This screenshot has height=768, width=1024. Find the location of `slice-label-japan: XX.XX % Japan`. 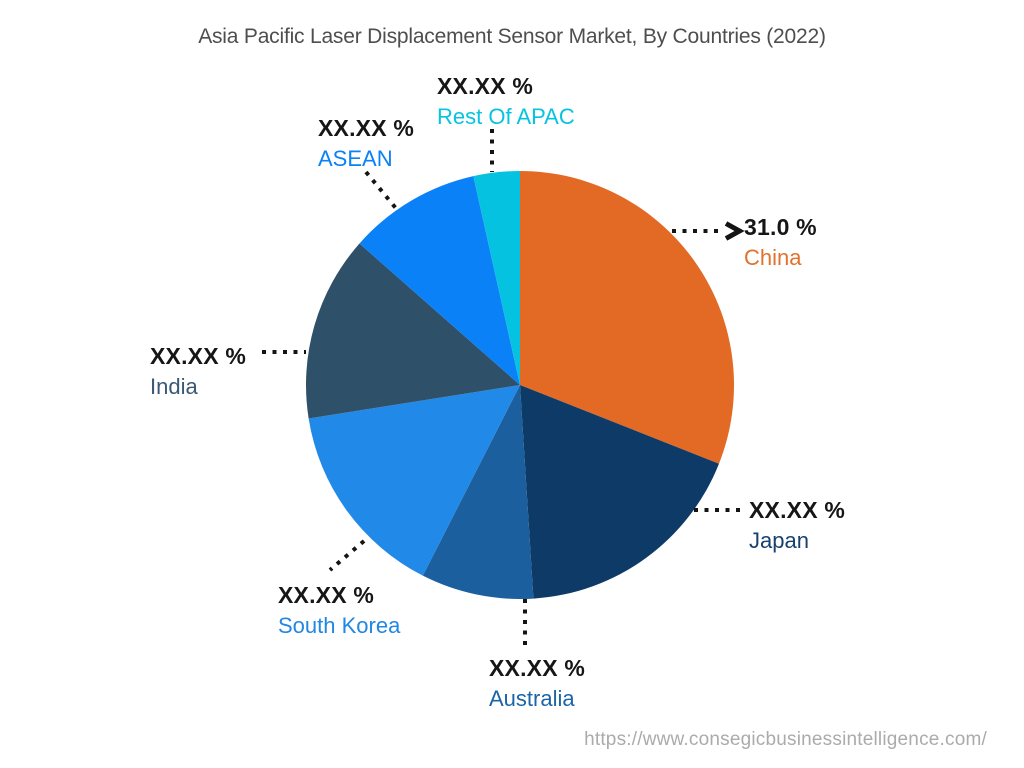

slice-label-japan: XX.XX % Japan is located at coordinates (797, 525).